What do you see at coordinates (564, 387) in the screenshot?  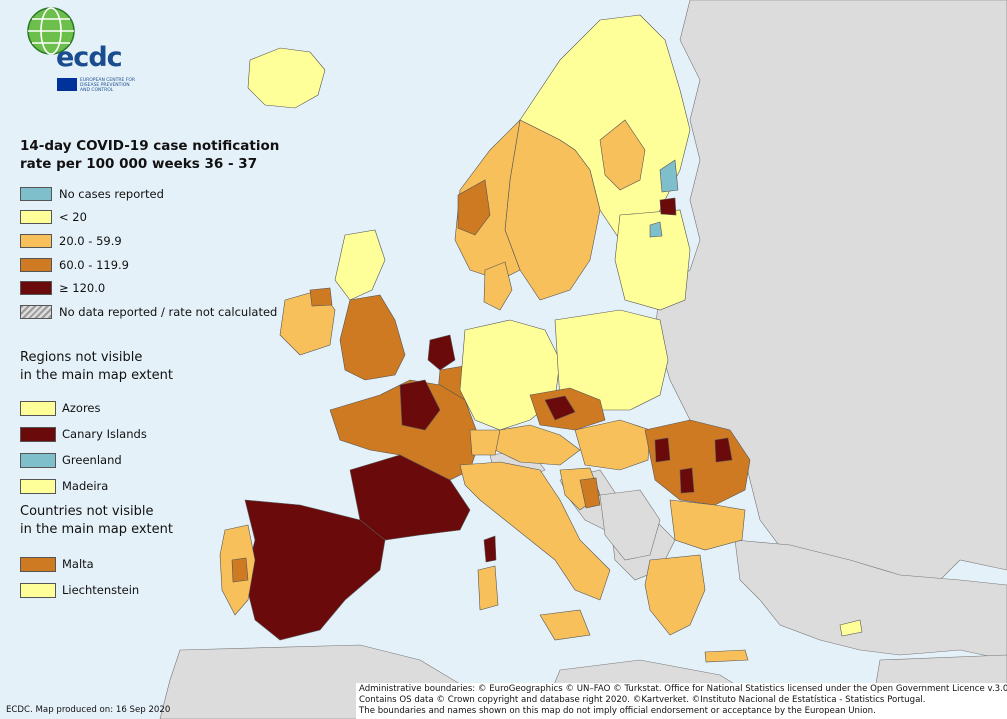 I see `central-europe-regions` at bounding box center [564, 387].